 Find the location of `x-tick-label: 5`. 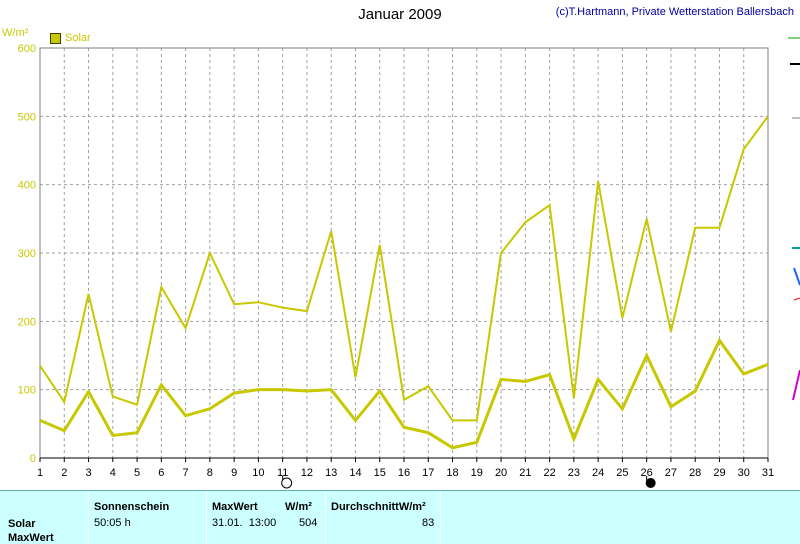

x-tick-label: 5 is located at coordinates (137, 473).